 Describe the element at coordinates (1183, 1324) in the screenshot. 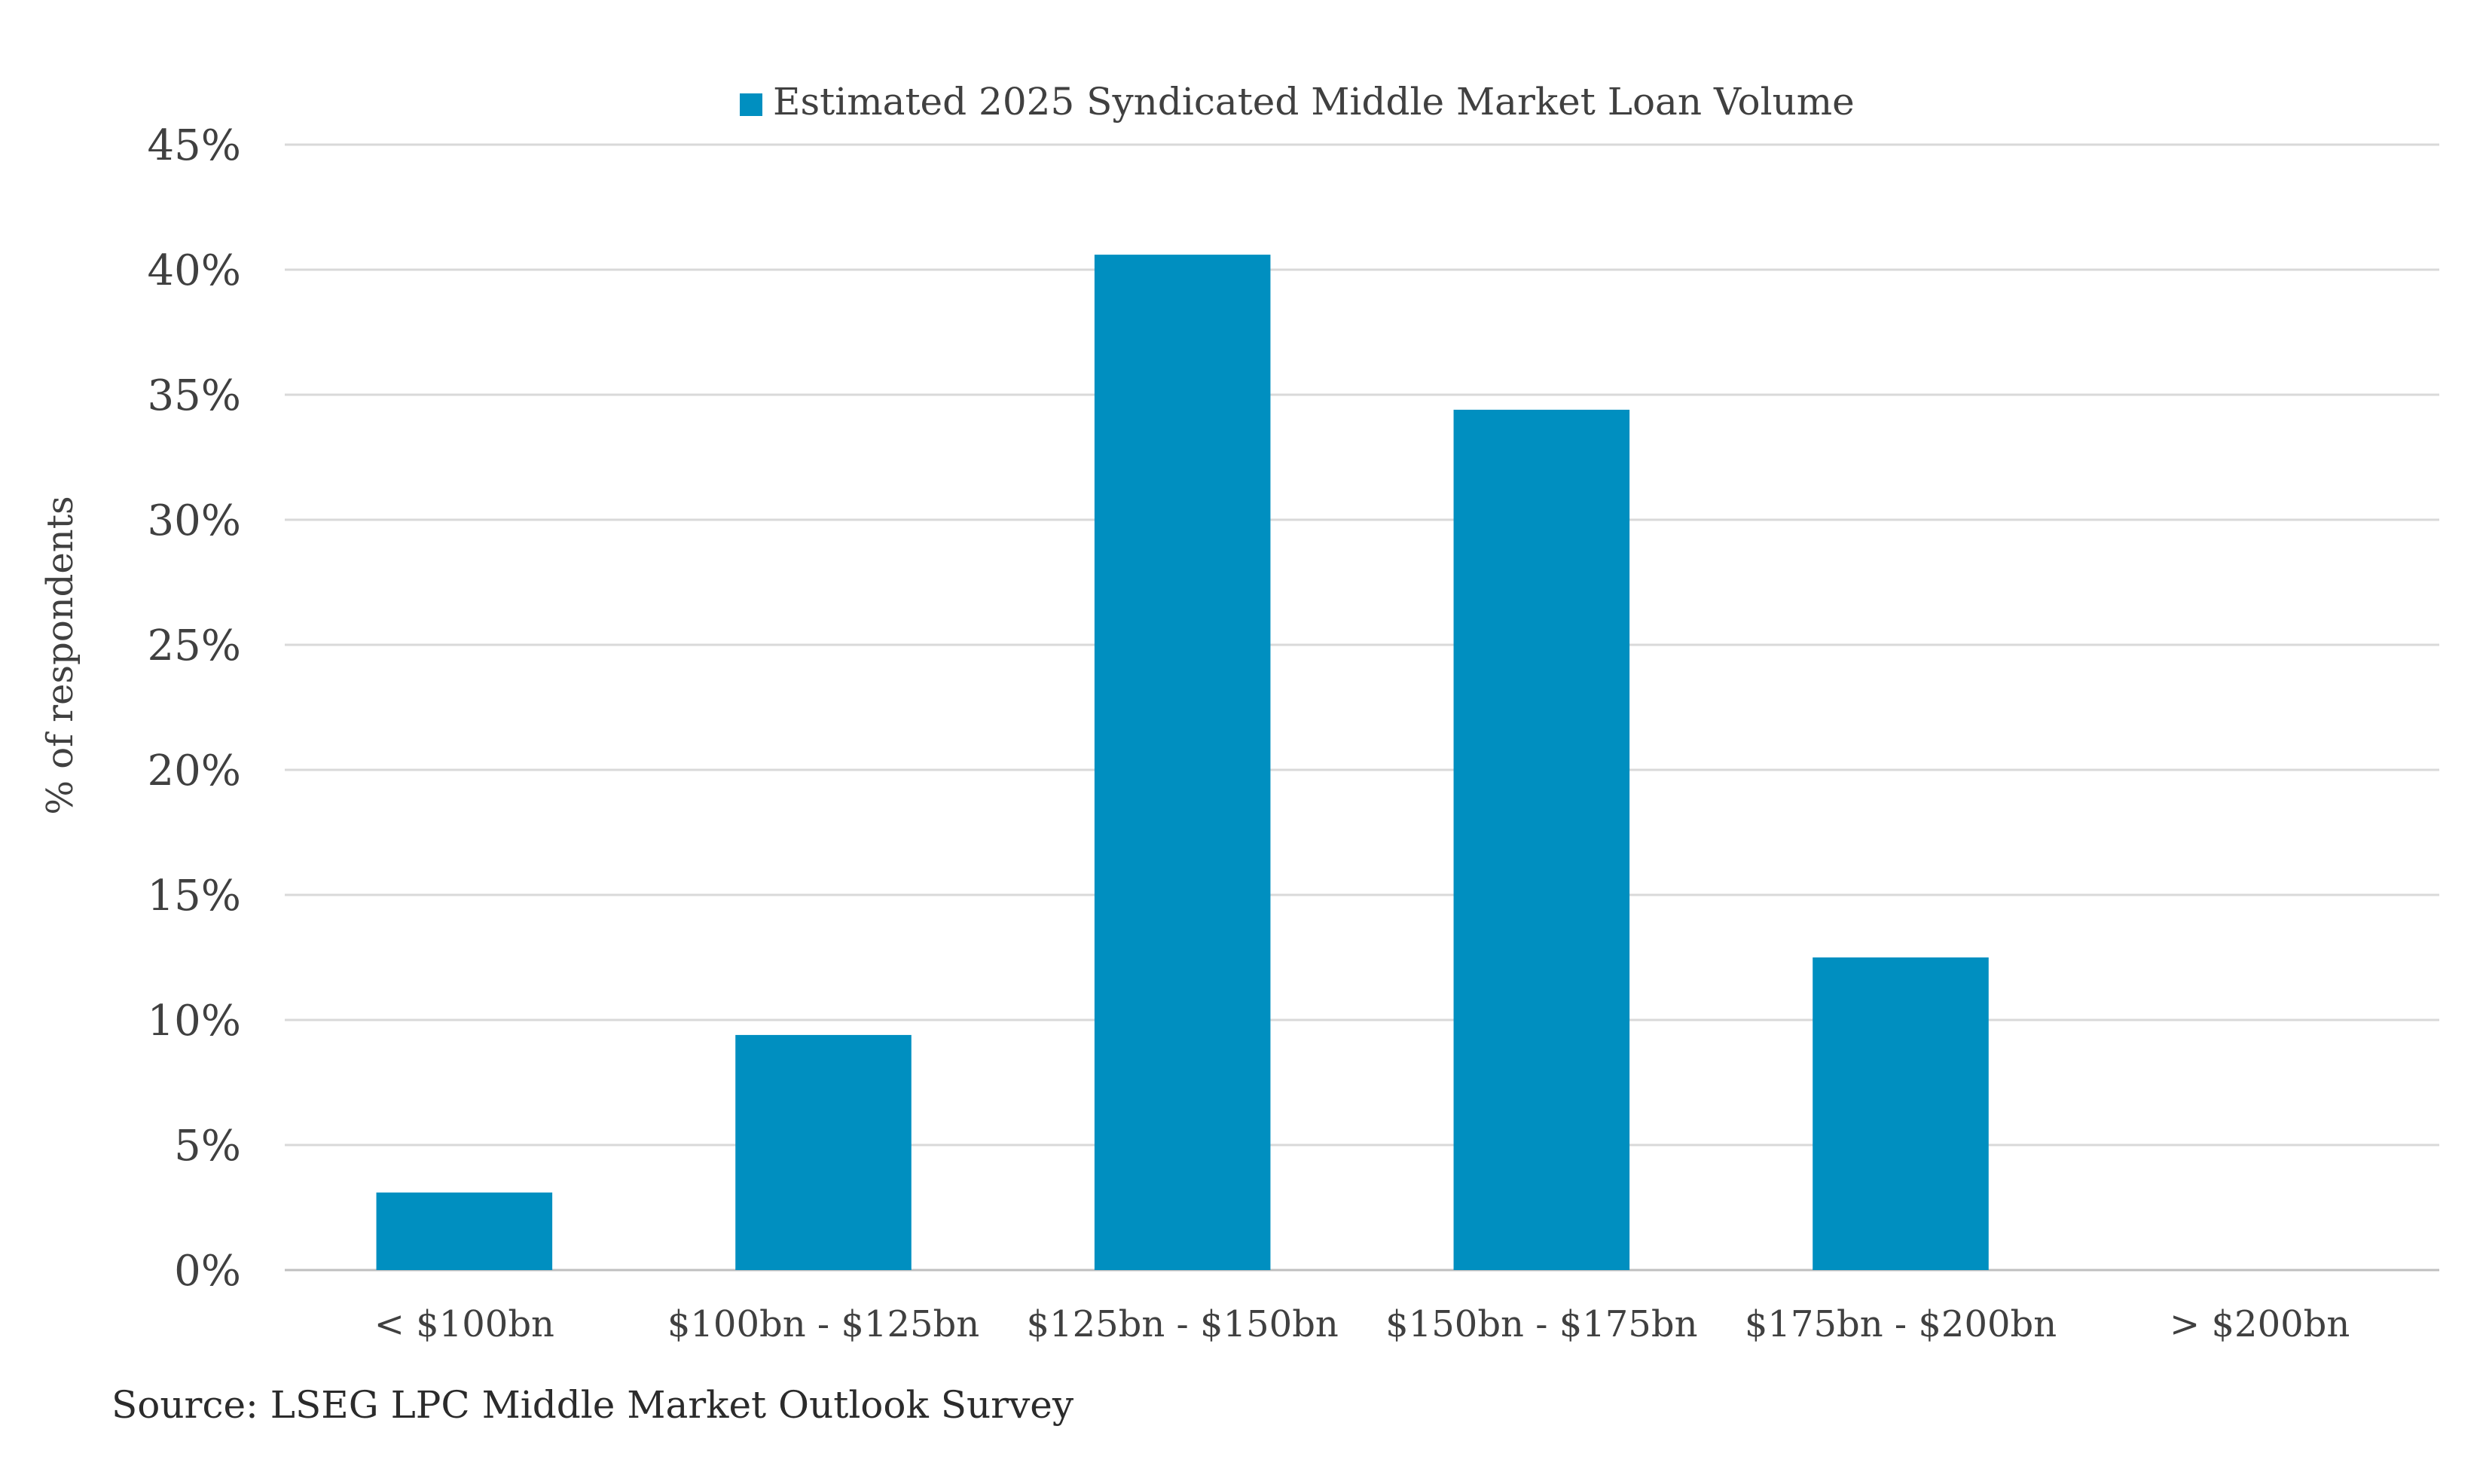

I see `x-tick-label: $125bn - $150bn` at that location.